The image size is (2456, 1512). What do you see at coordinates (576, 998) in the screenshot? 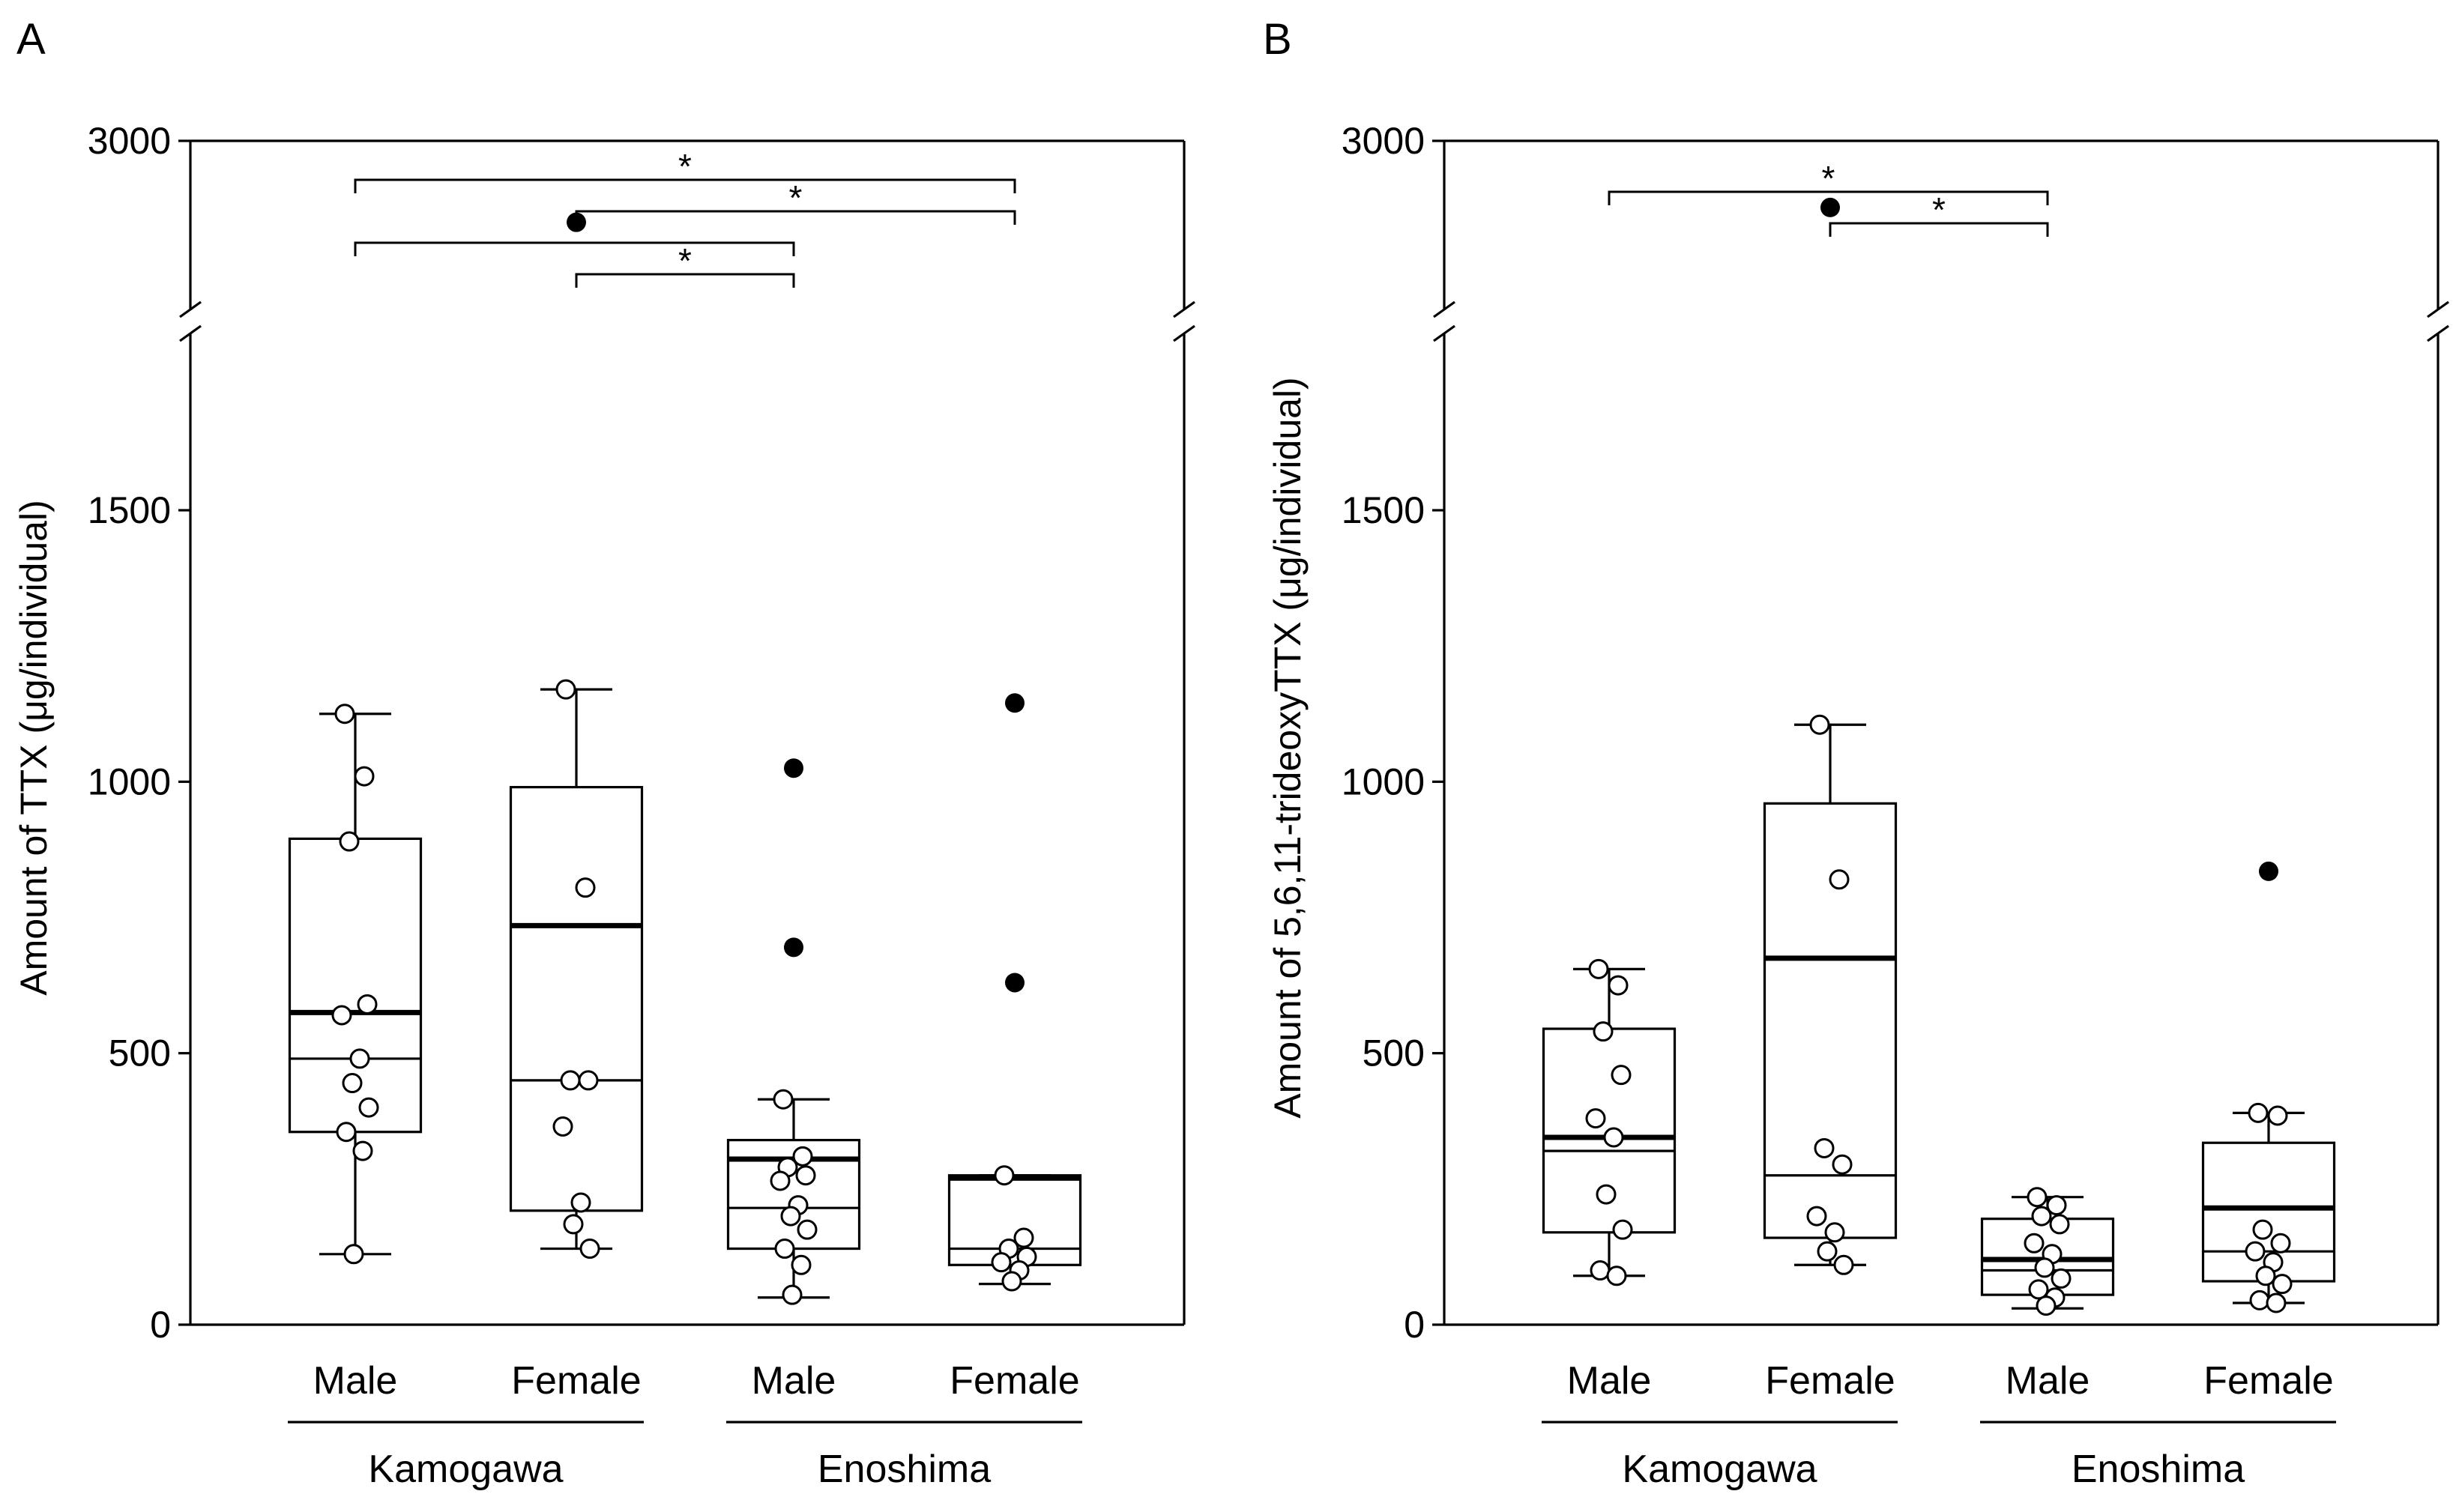
I see `box-iqr` at bounding box center [576, 998].